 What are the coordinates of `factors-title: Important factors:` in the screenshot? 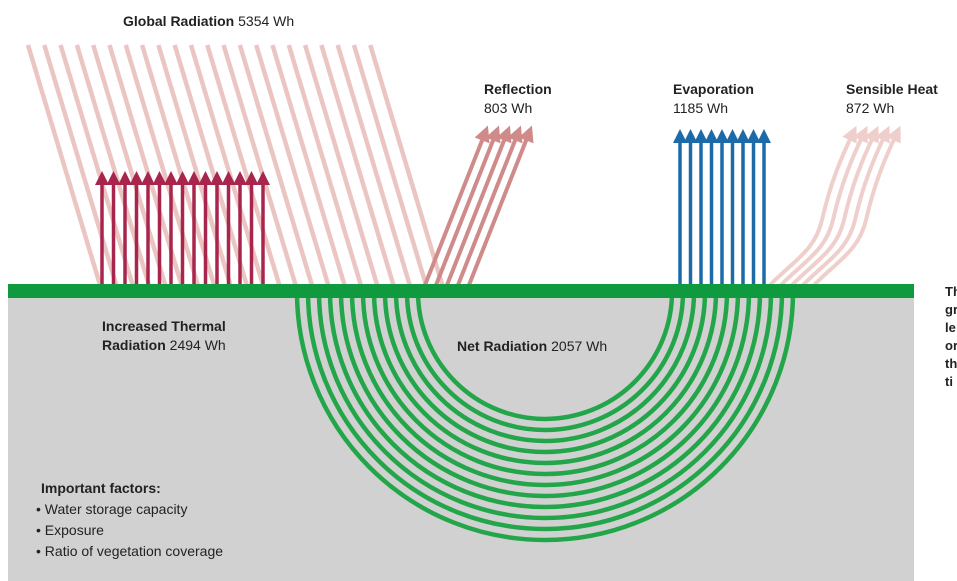 It's located at (101, 488).